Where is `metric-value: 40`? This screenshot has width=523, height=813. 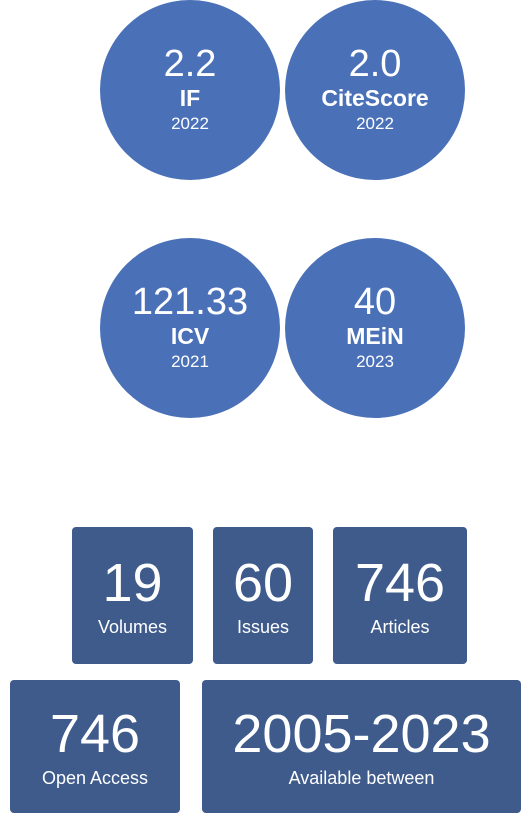 metric-value: 40 is located at coordinates (375, 302).